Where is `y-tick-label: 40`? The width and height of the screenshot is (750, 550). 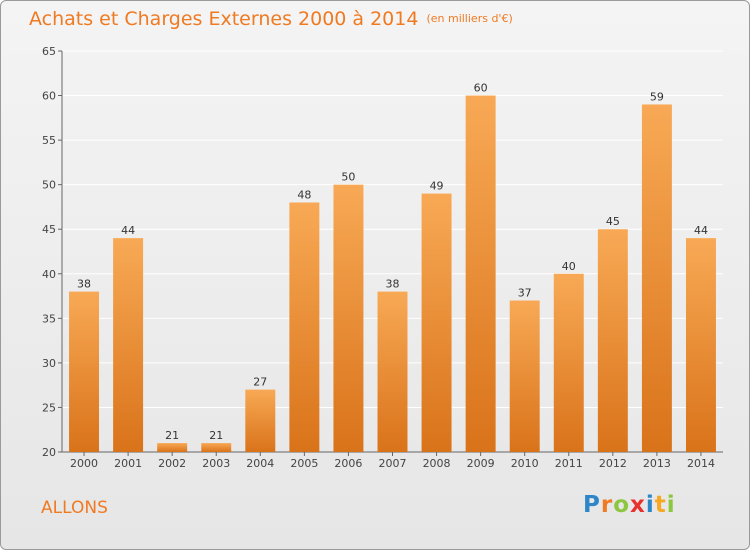
y-tick-label: 40 is located at coordinates (49, 274).